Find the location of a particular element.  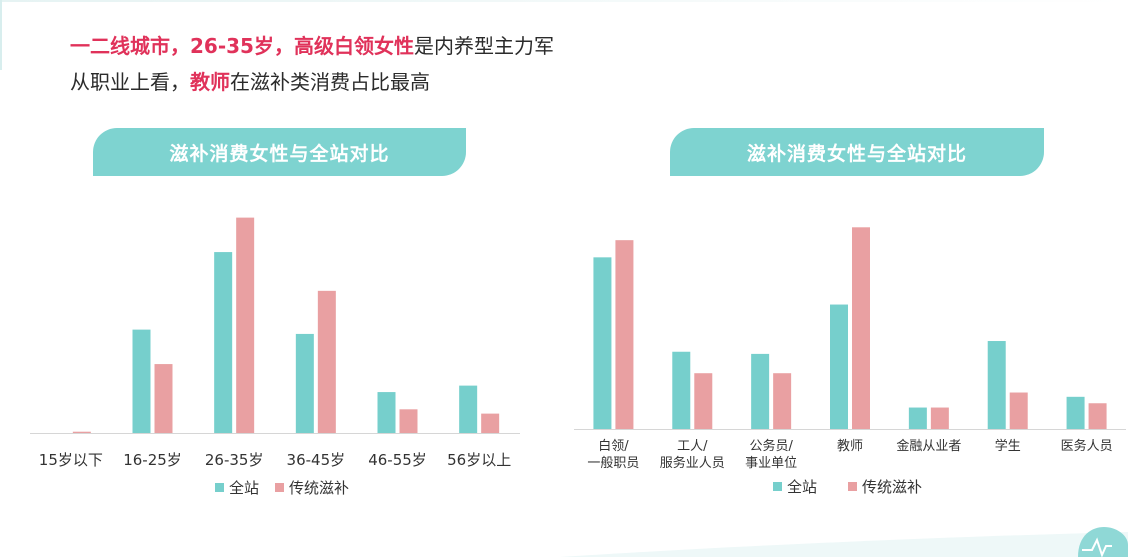

headline-line-1: 一二线城市，26-35岁，高级白领女性是内养型主力军 is located at coordinates (312, 46).